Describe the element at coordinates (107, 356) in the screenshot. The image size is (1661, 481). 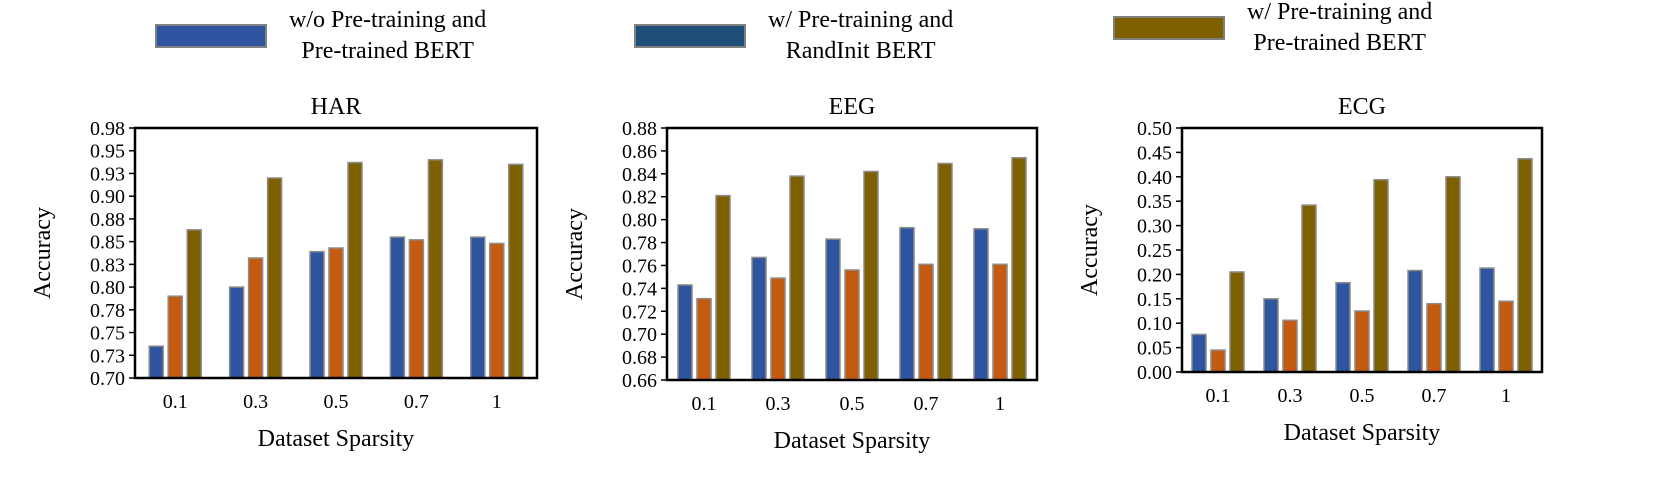
I see `har-ytick-label: 0.73` at that location.